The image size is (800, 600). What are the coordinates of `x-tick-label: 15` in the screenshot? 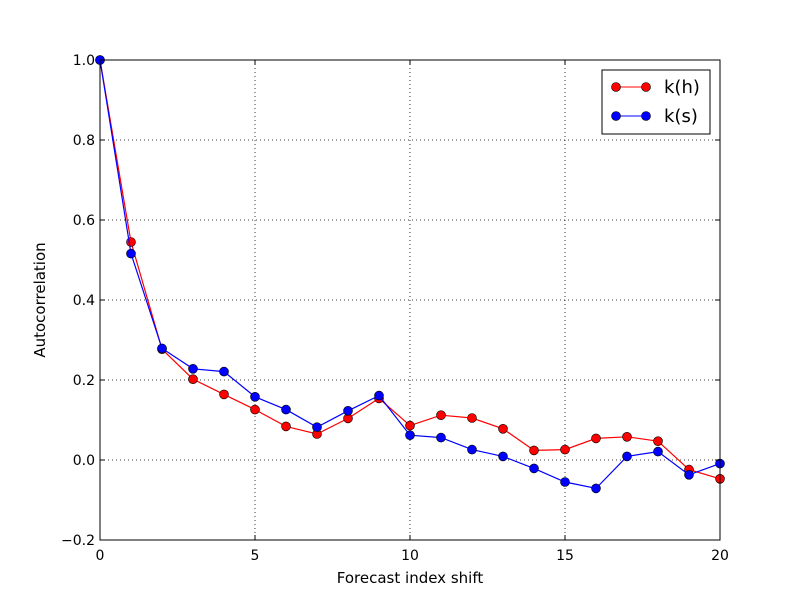 It's located at (565, 556).